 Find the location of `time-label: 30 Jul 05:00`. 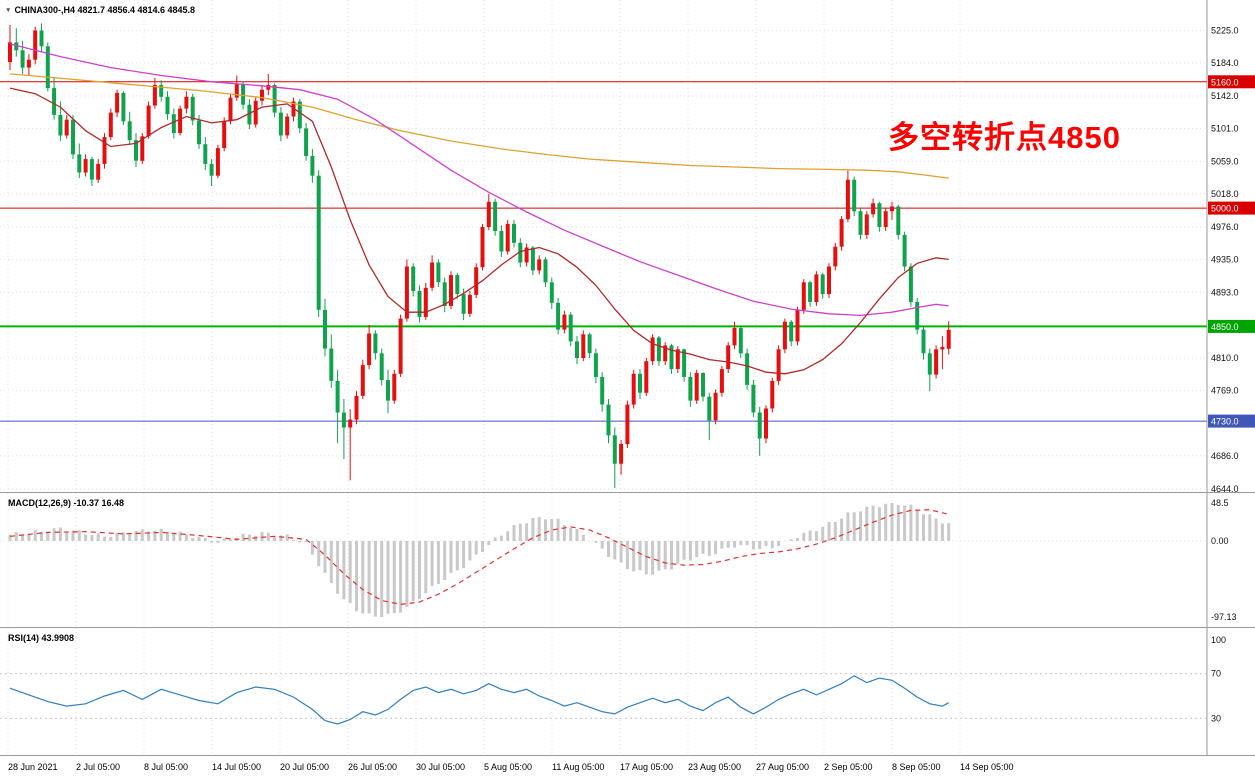

time-label: 30 Jul 05:00 is located at coordinates (441, 767).